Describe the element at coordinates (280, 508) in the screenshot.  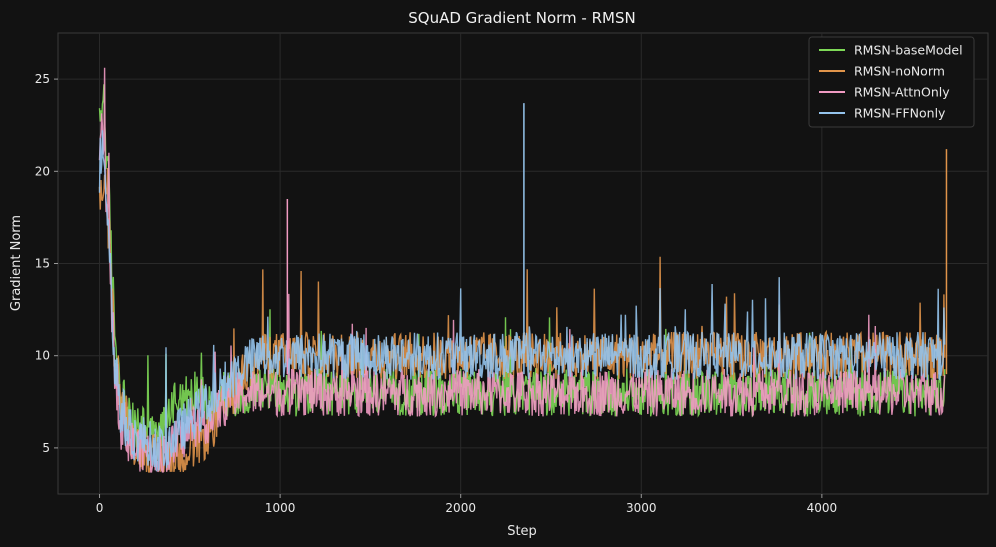
I see `x-tick-label: 1000` at that location.